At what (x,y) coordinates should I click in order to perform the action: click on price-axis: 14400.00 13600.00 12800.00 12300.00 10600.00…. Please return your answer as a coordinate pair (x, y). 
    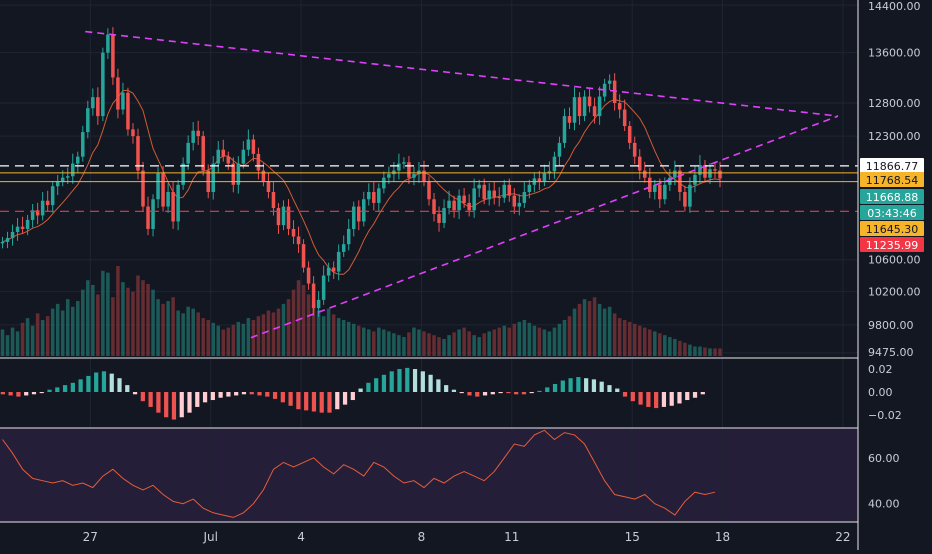
    Looking at the image, I should click on (894, 255).